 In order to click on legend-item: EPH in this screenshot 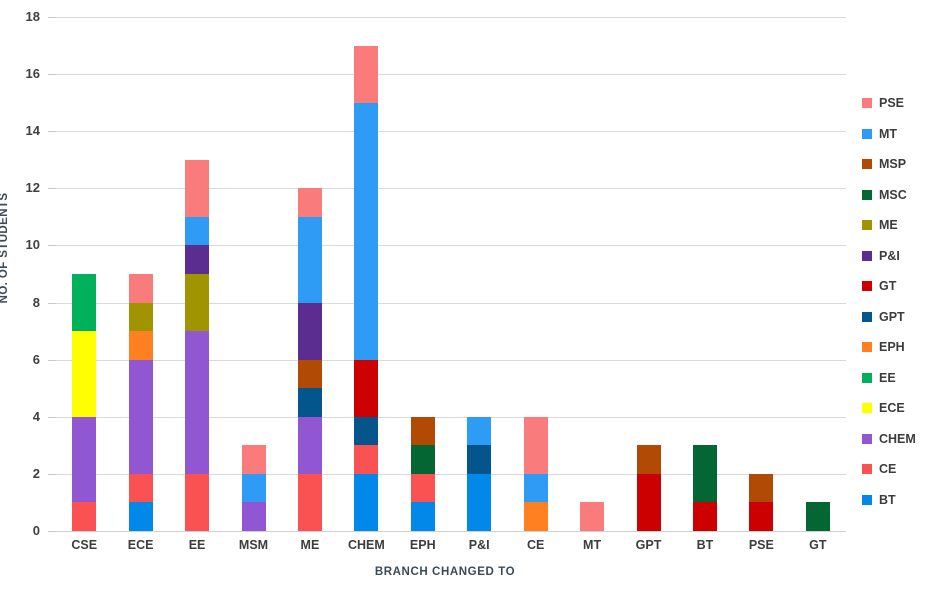, I will do `click(905, 347)`.